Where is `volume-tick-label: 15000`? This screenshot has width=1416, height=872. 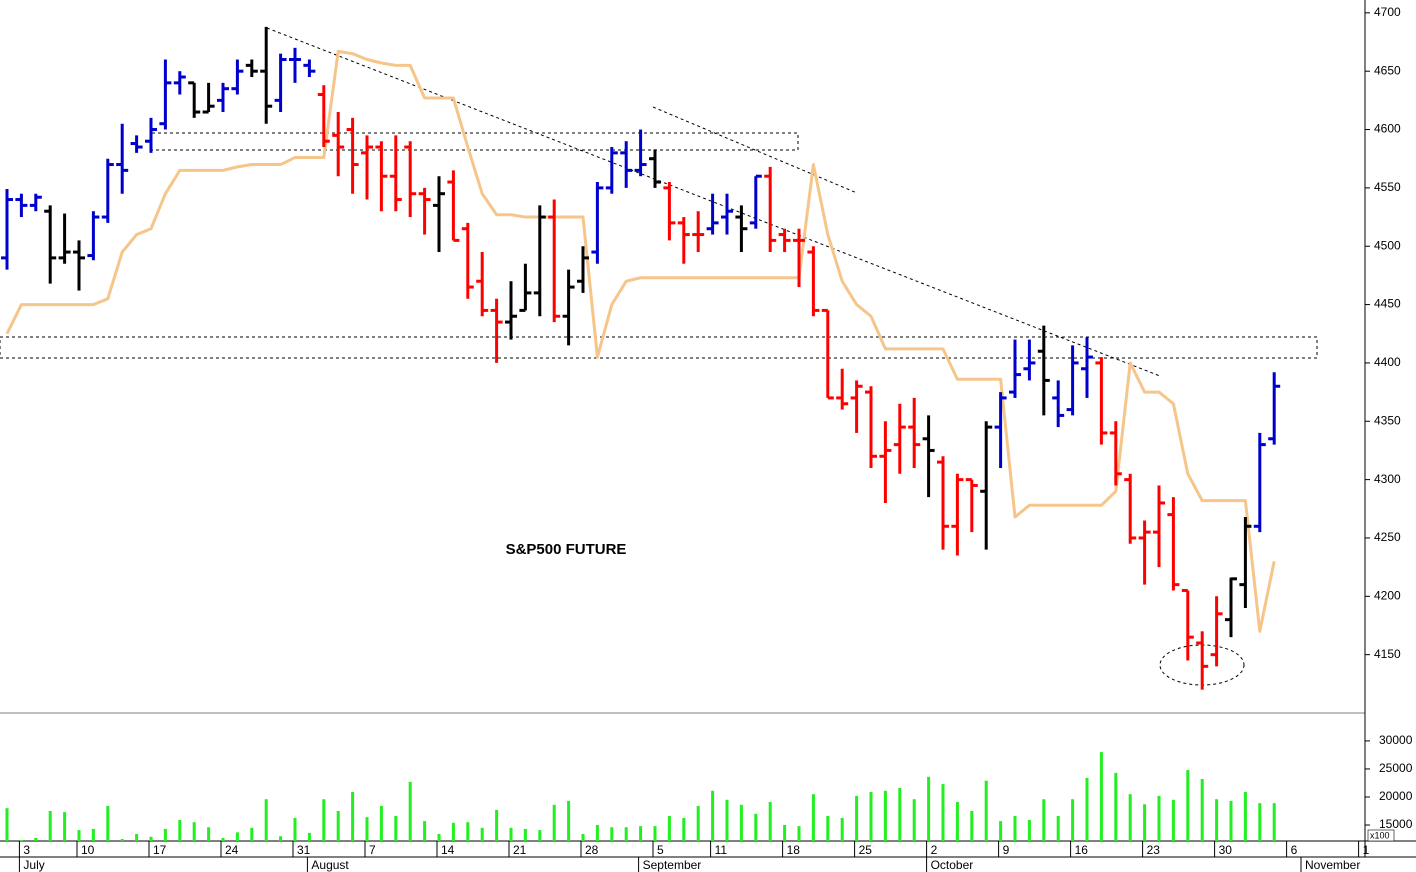
volume-tick-label: 15000 is located at coordinates (1396, 824).